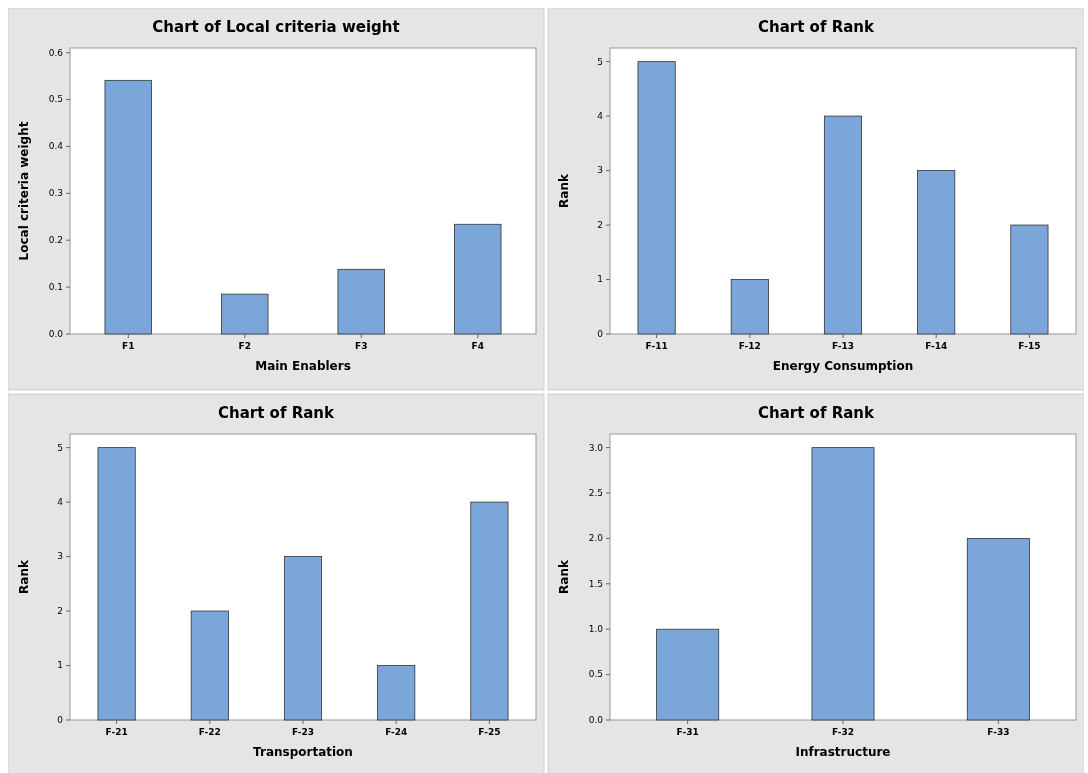  I want to click on x-tick-label: F-14, so click(936, 346).